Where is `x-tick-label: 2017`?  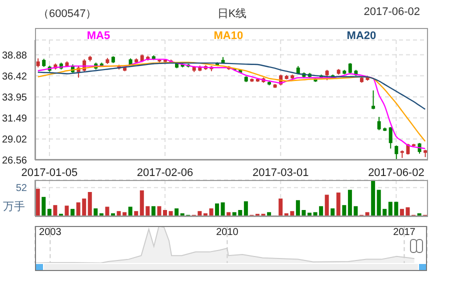
x-tick-label: 2017 is located at coordinates (404, 232).